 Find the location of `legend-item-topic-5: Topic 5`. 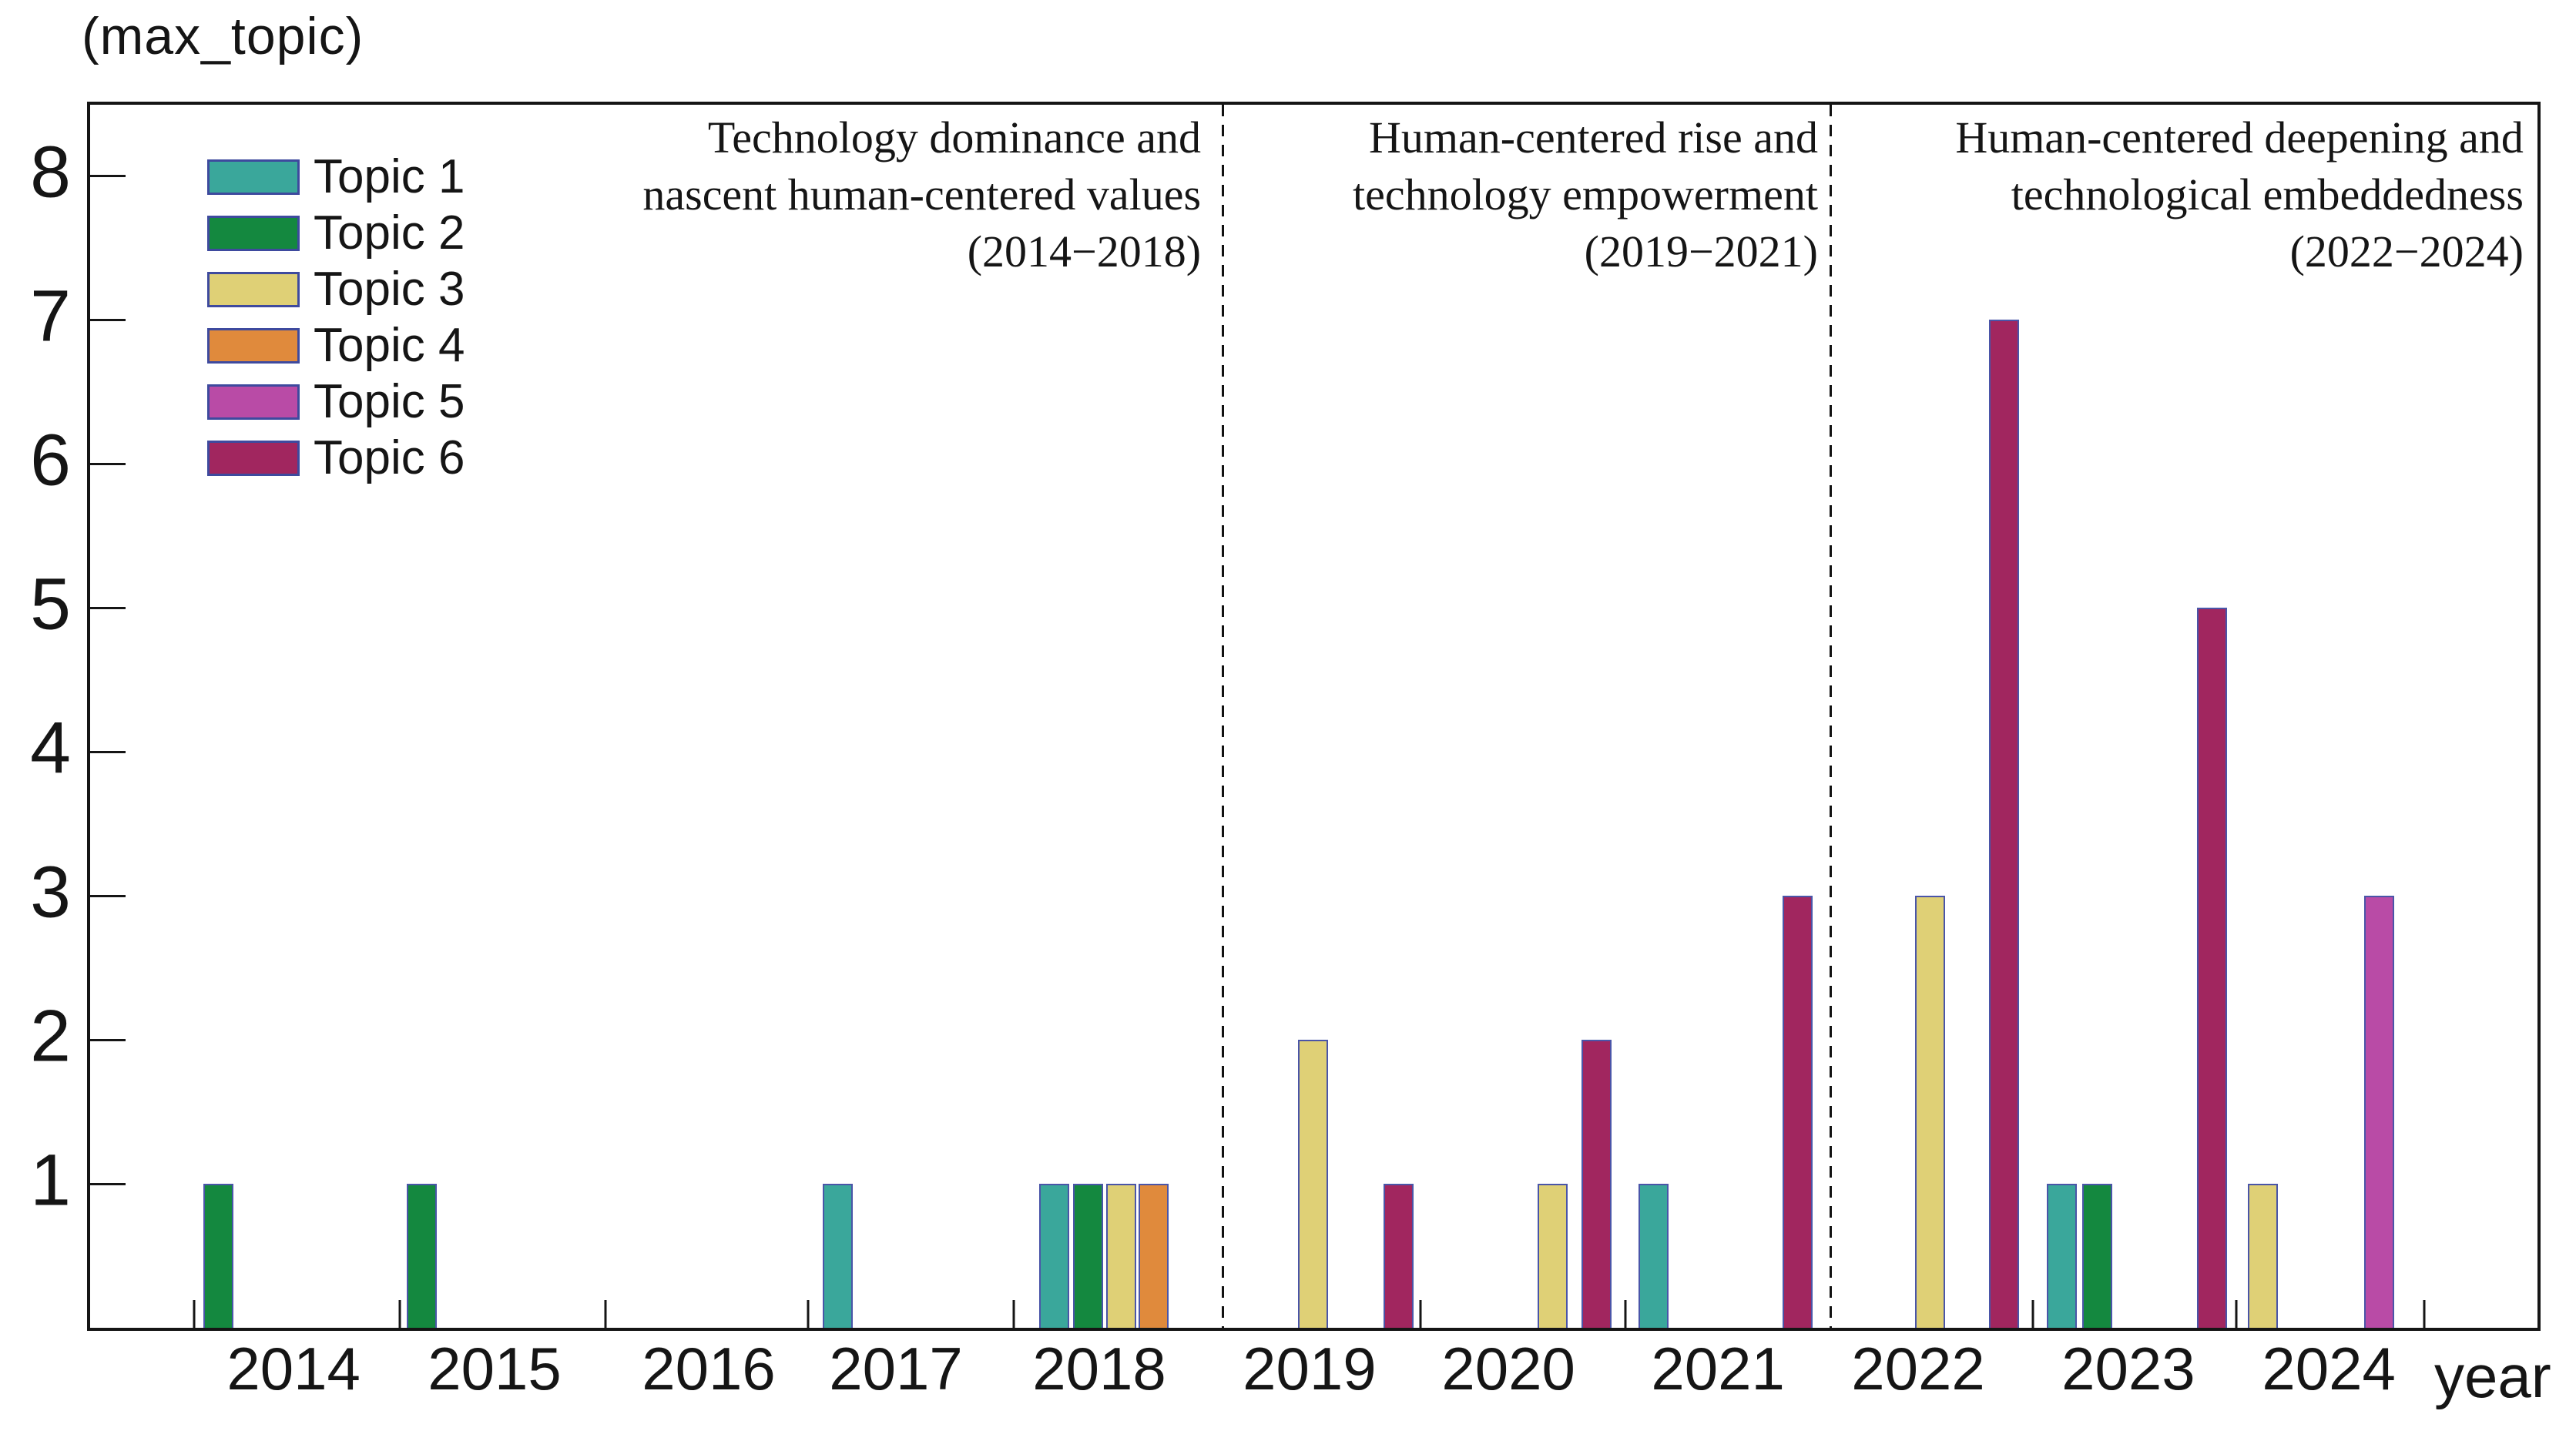

legend-item-topic-5: Topic 5 is located at coordinates (336, 401).